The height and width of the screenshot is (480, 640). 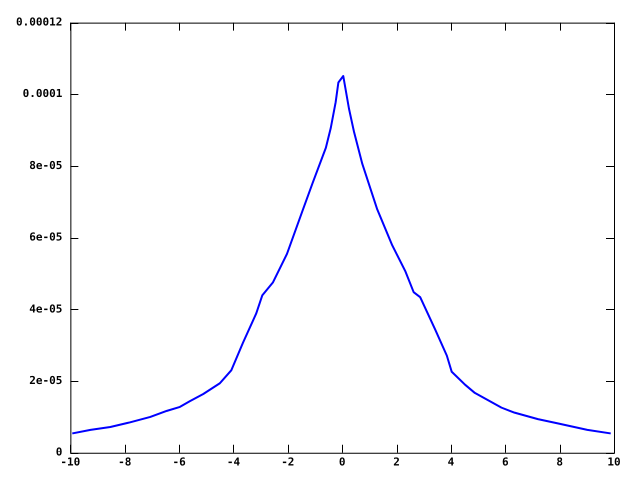 What do you see at coordinates (559, 461) in the screenshot?
I see `x-tick-label: 8` at bounding box center [559, 461].